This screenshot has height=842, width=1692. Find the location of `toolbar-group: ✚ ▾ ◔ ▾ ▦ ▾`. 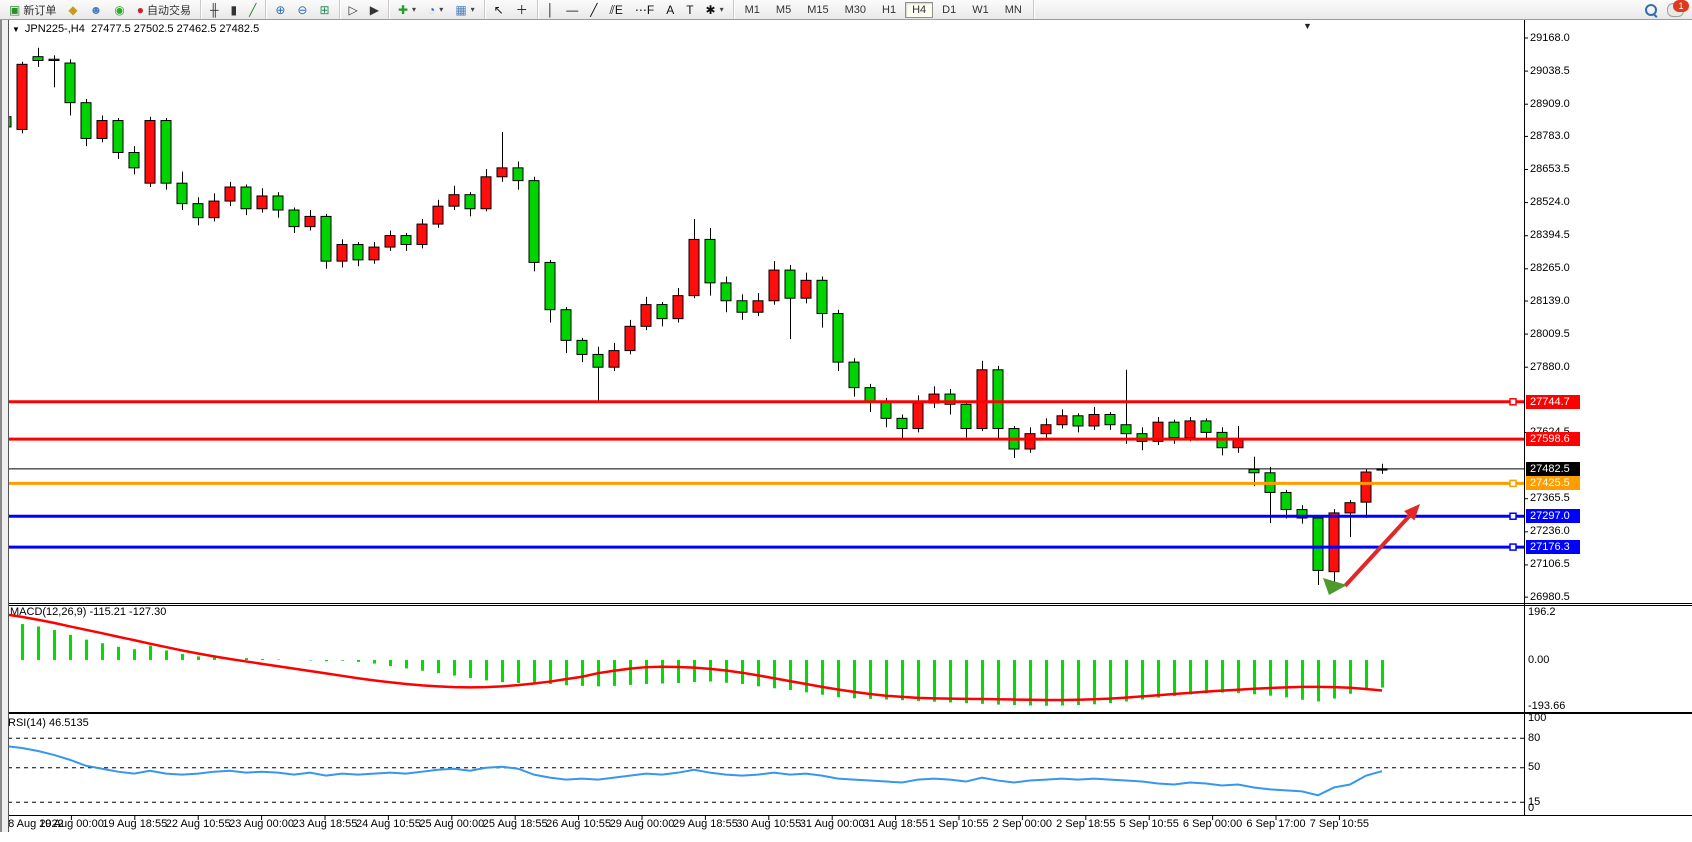

toolbar-group: ✚ ▾ ◔ ▾ ▦ ▾ is located at coordinates (437, 9).